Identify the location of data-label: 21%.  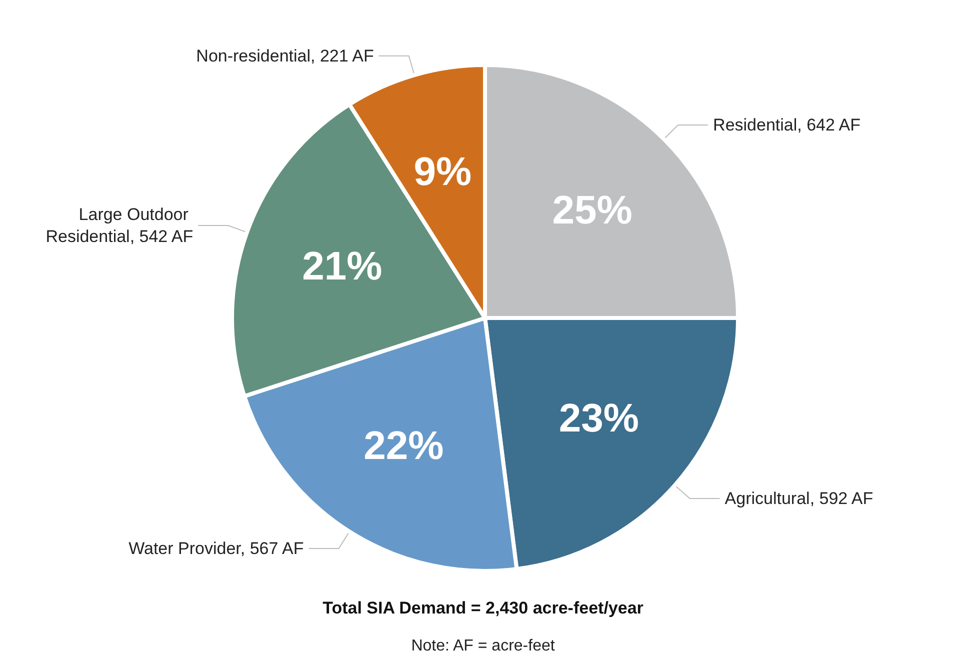
(342, 266).